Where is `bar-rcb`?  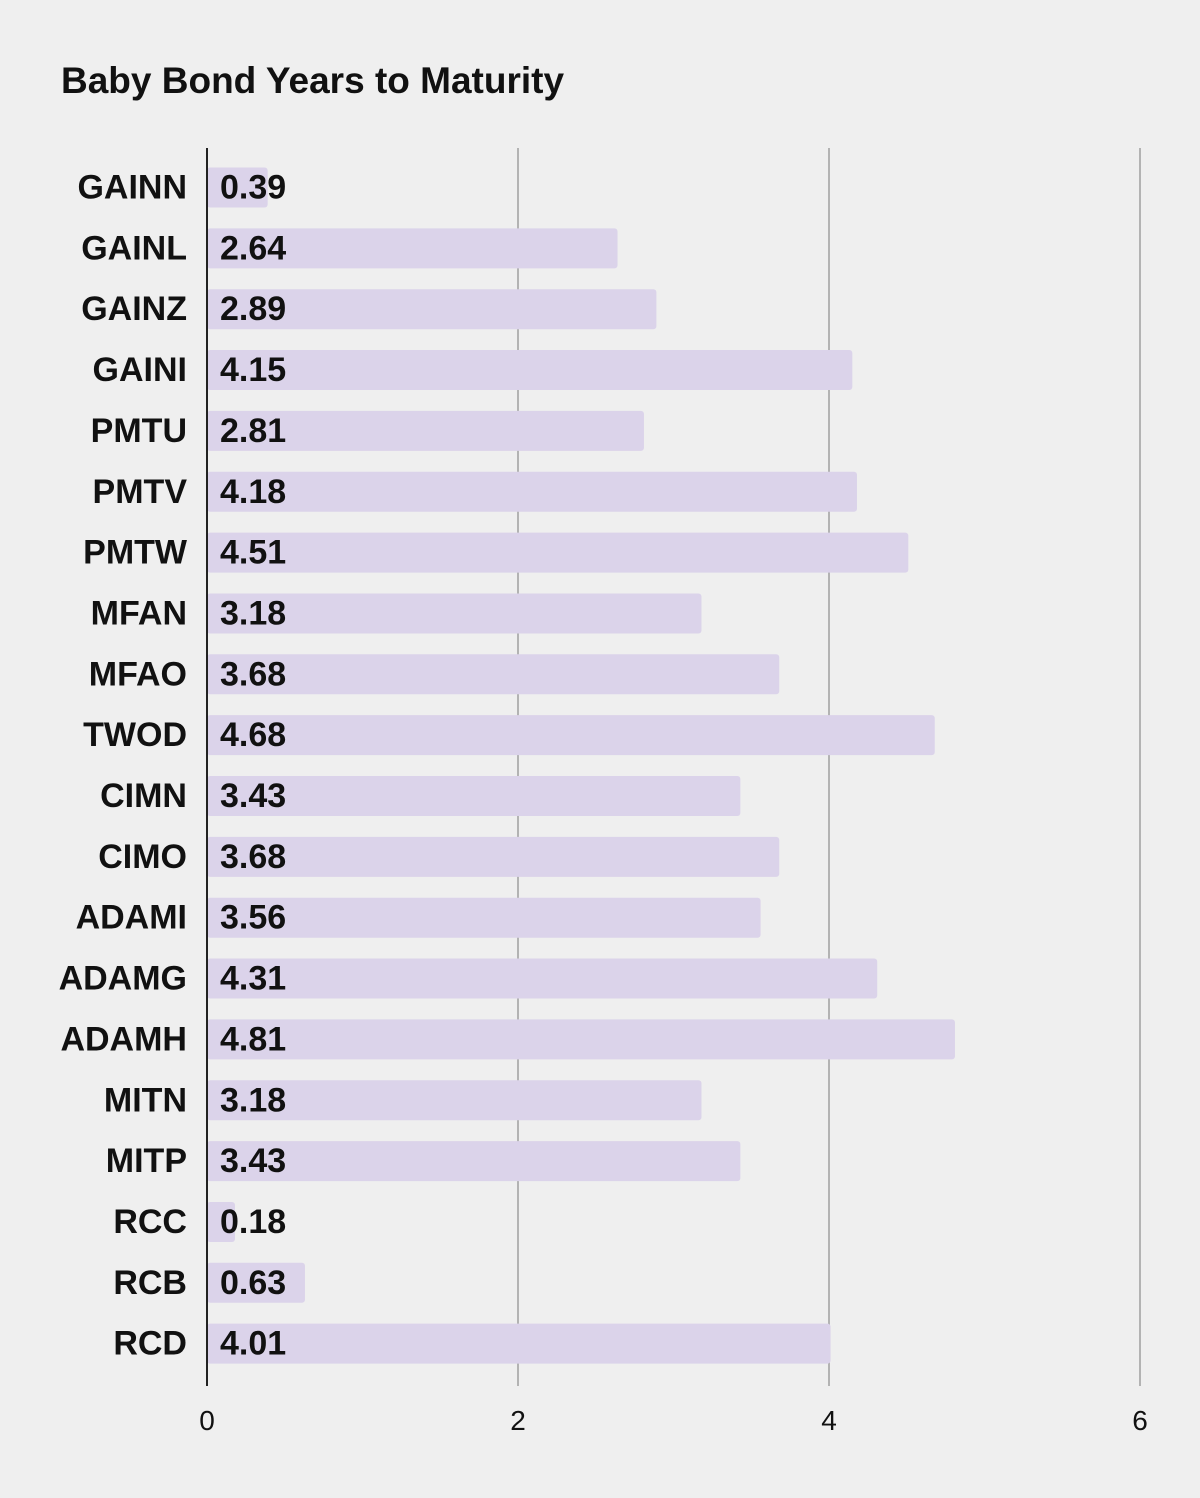
bar-rcb is located at coordinates (256, 1282).